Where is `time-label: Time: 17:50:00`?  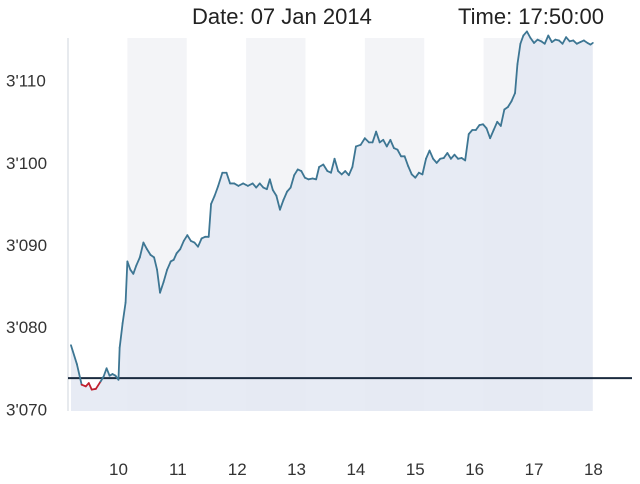 time-label: Time: 17:50:00 is located at coordinates (531, 16).